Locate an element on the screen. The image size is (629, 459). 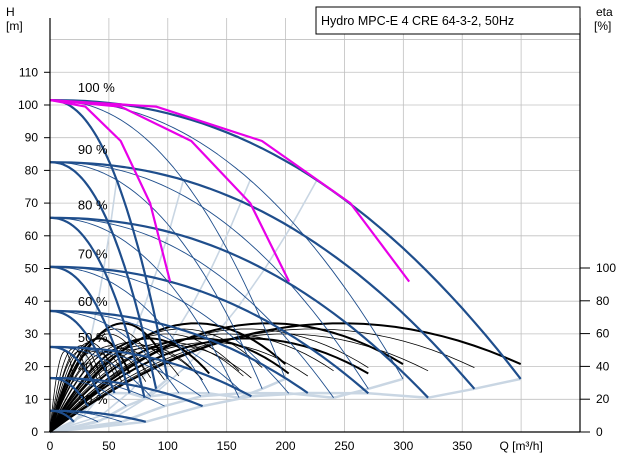
y2-tick-label: 100 is located at coordinates (606, 268).